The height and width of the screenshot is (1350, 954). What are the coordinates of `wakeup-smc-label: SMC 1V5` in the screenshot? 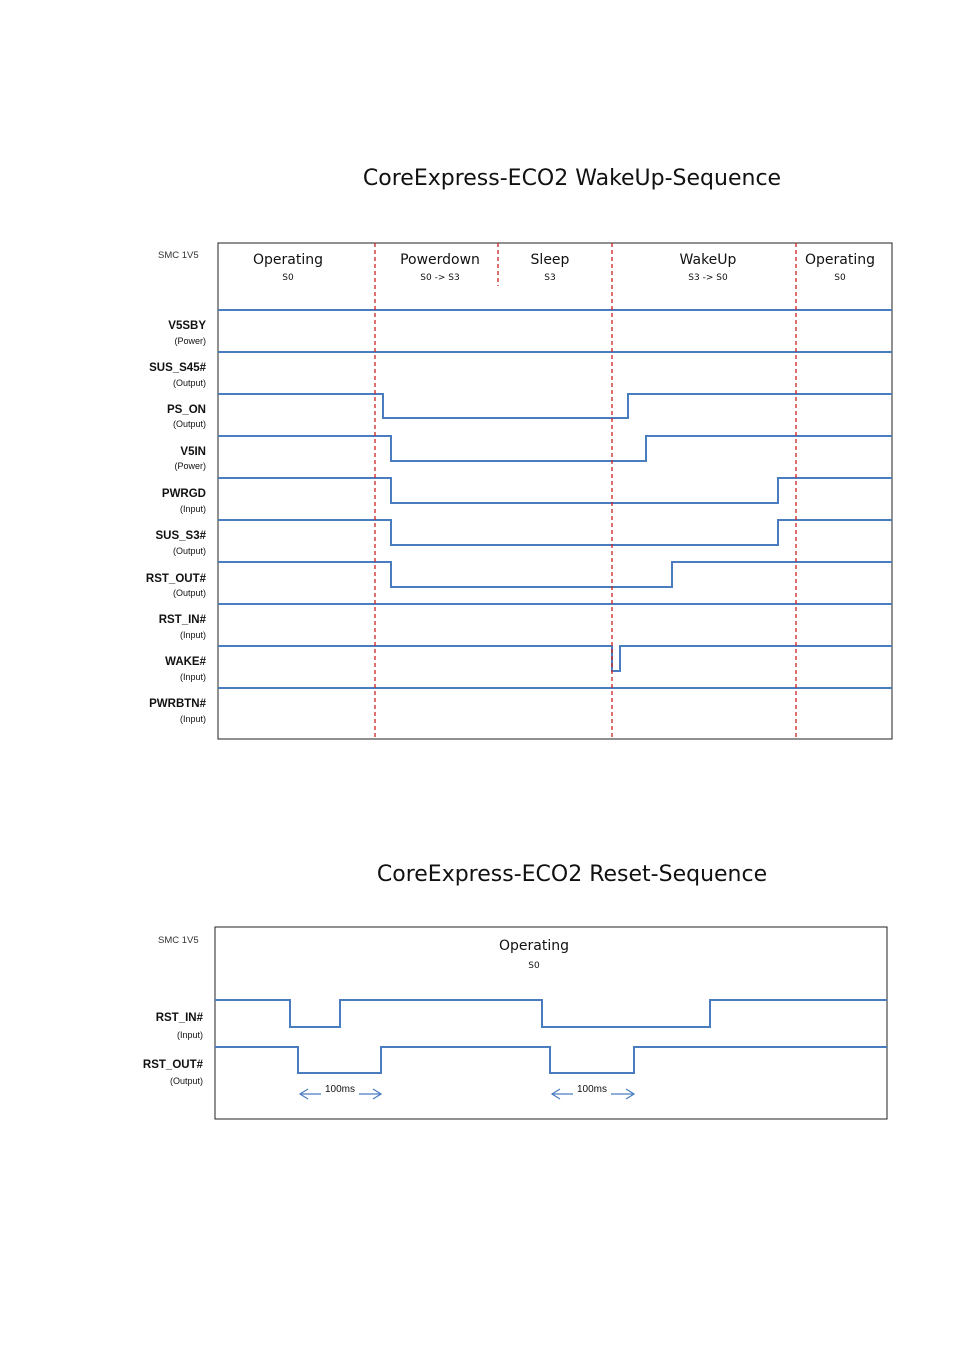 It's located at (178, 255).